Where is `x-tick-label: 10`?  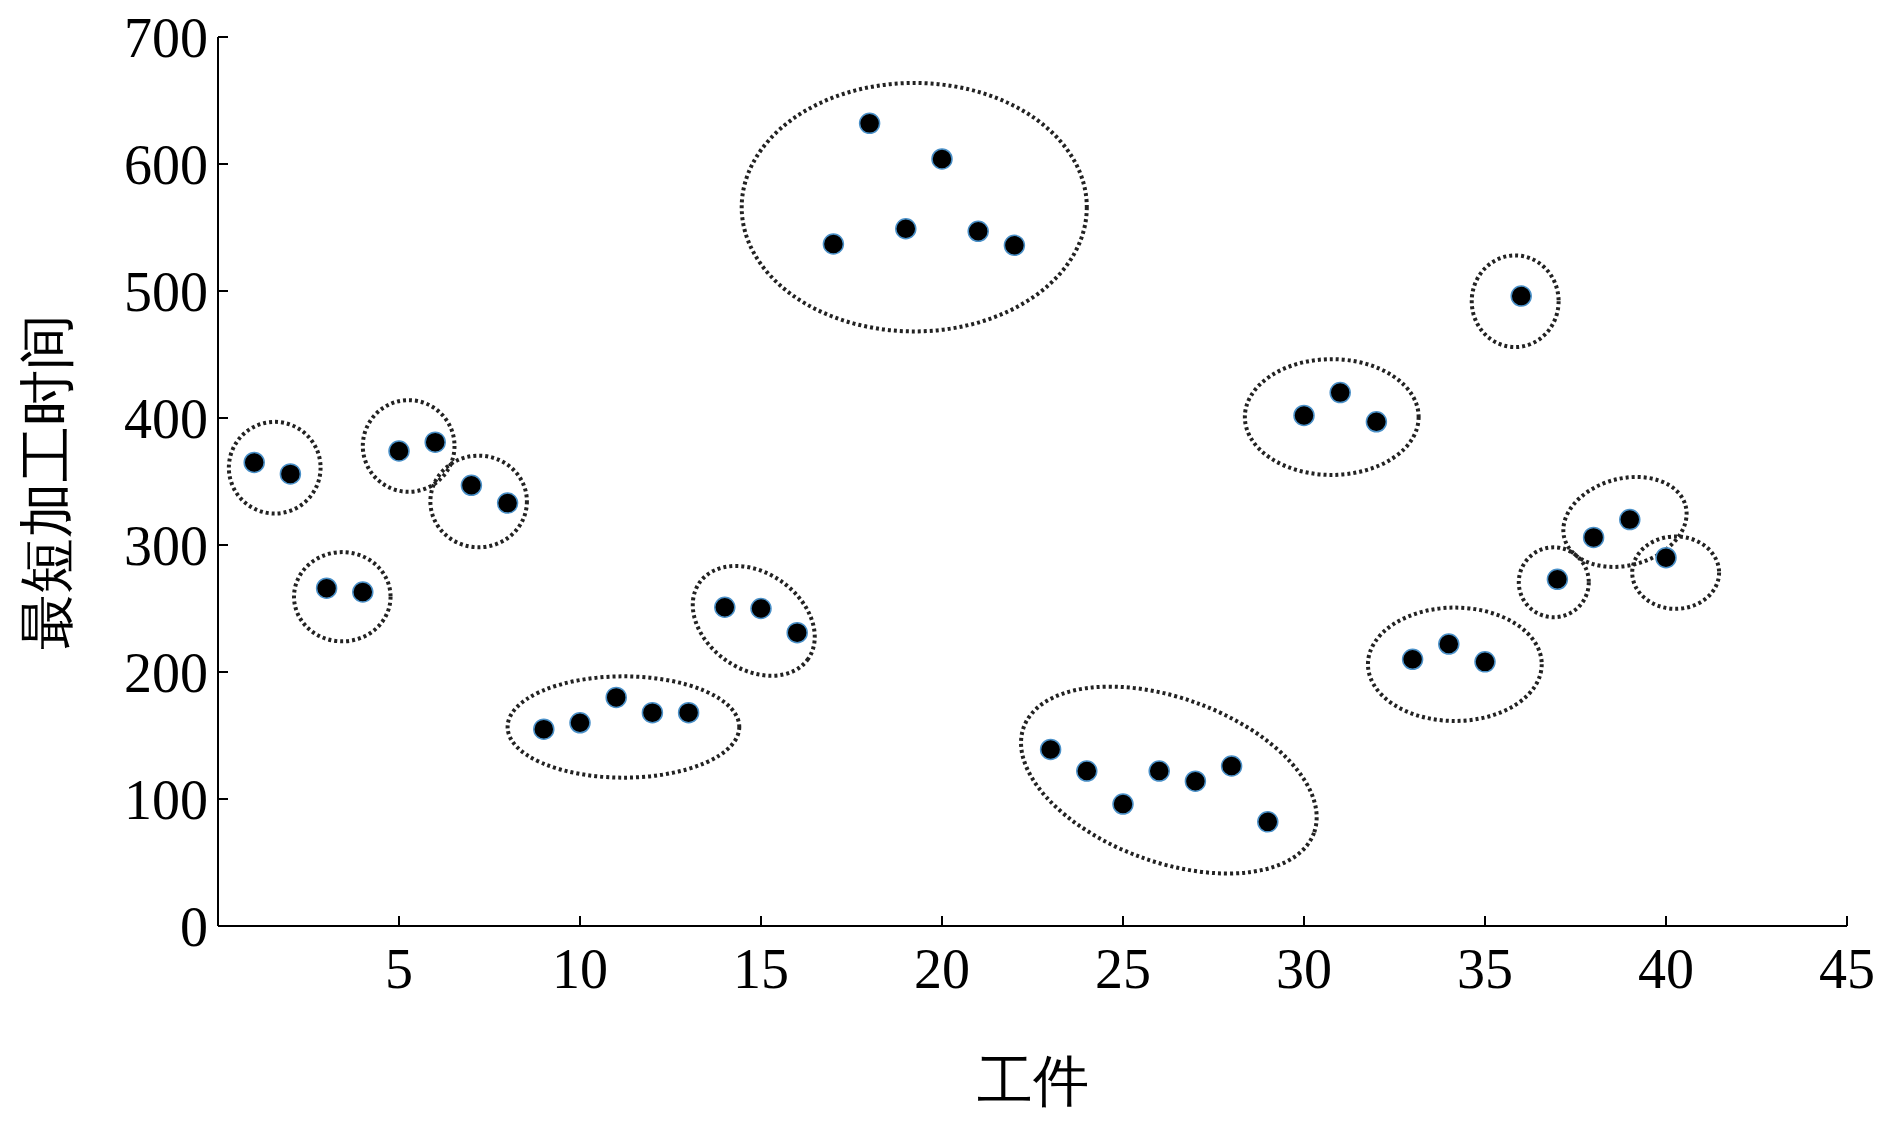
x-tick-label: 10 is located at coordinates (580, 969).